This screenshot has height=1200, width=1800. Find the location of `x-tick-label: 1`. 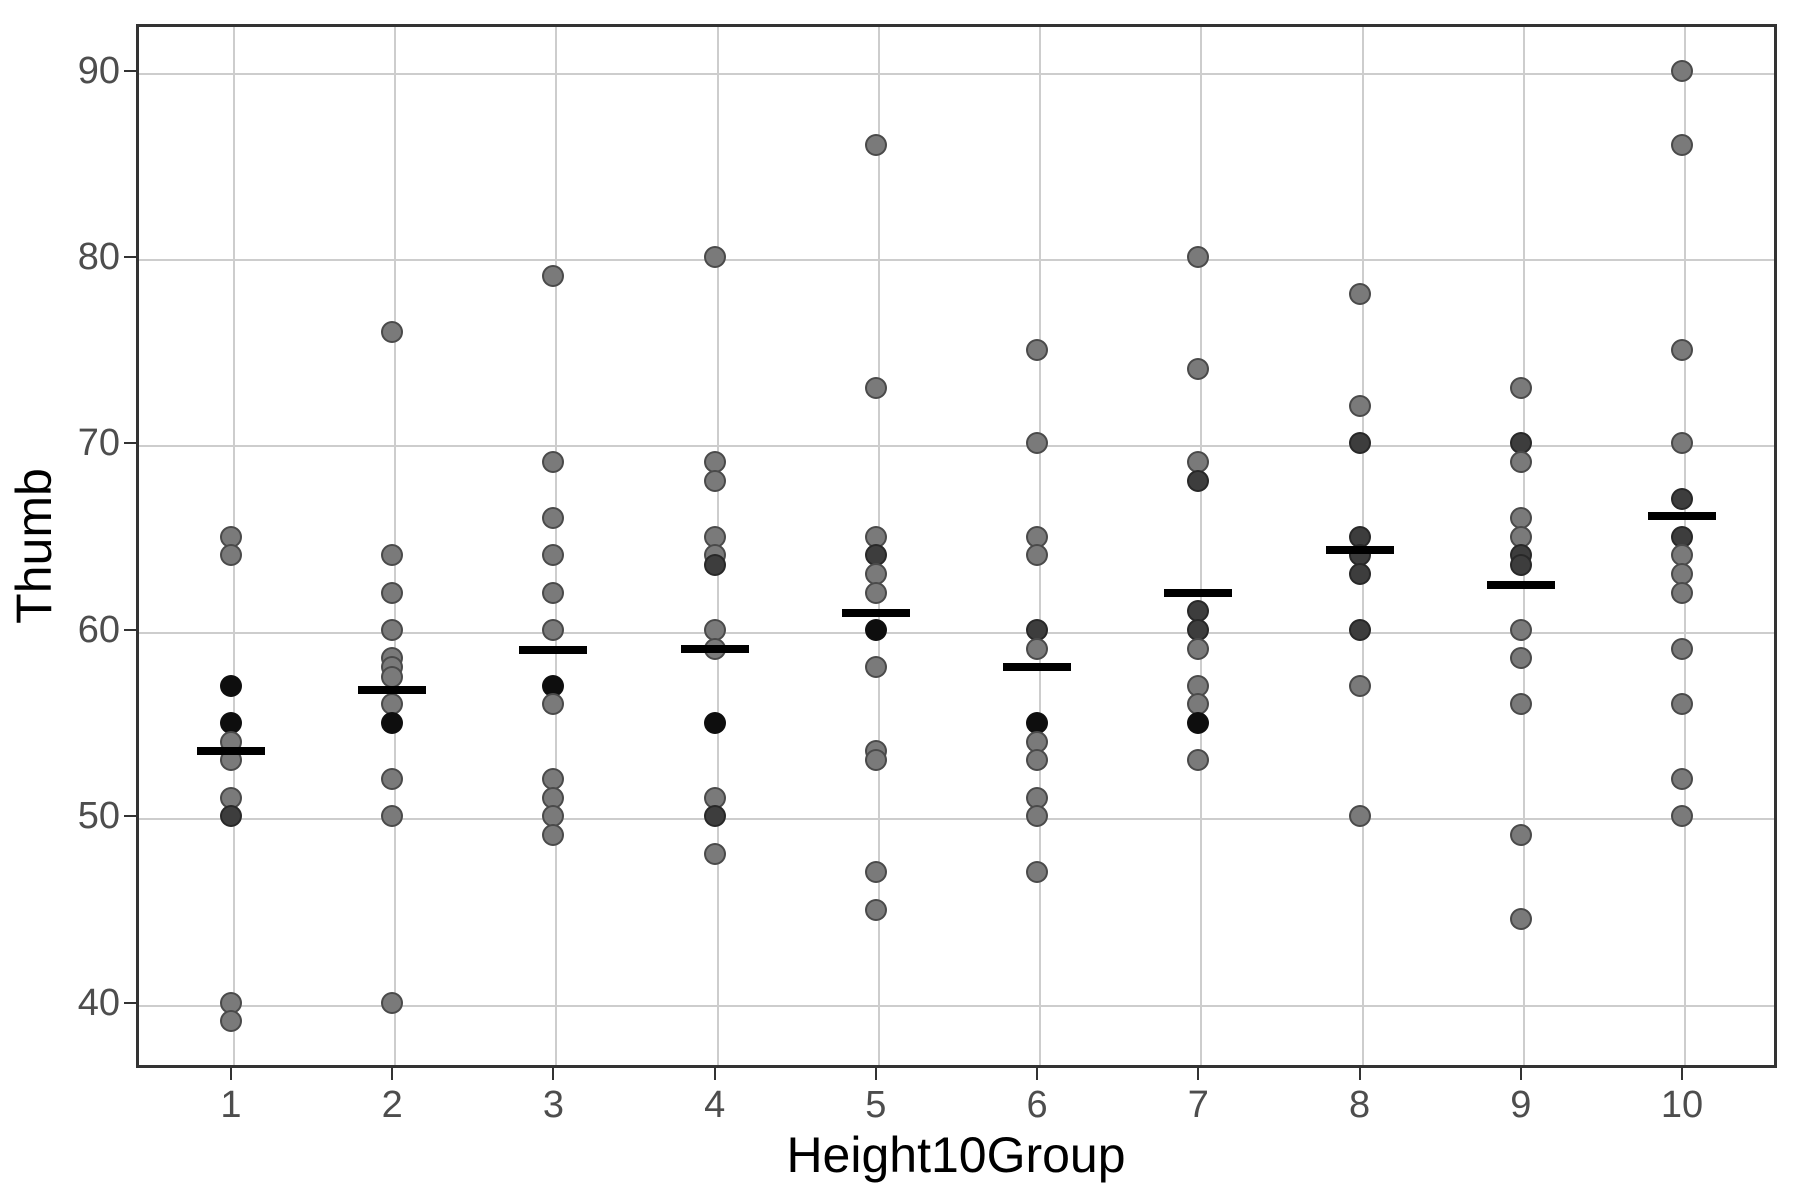

x-tick-label: 1 is located at coordinates (231, 1105).